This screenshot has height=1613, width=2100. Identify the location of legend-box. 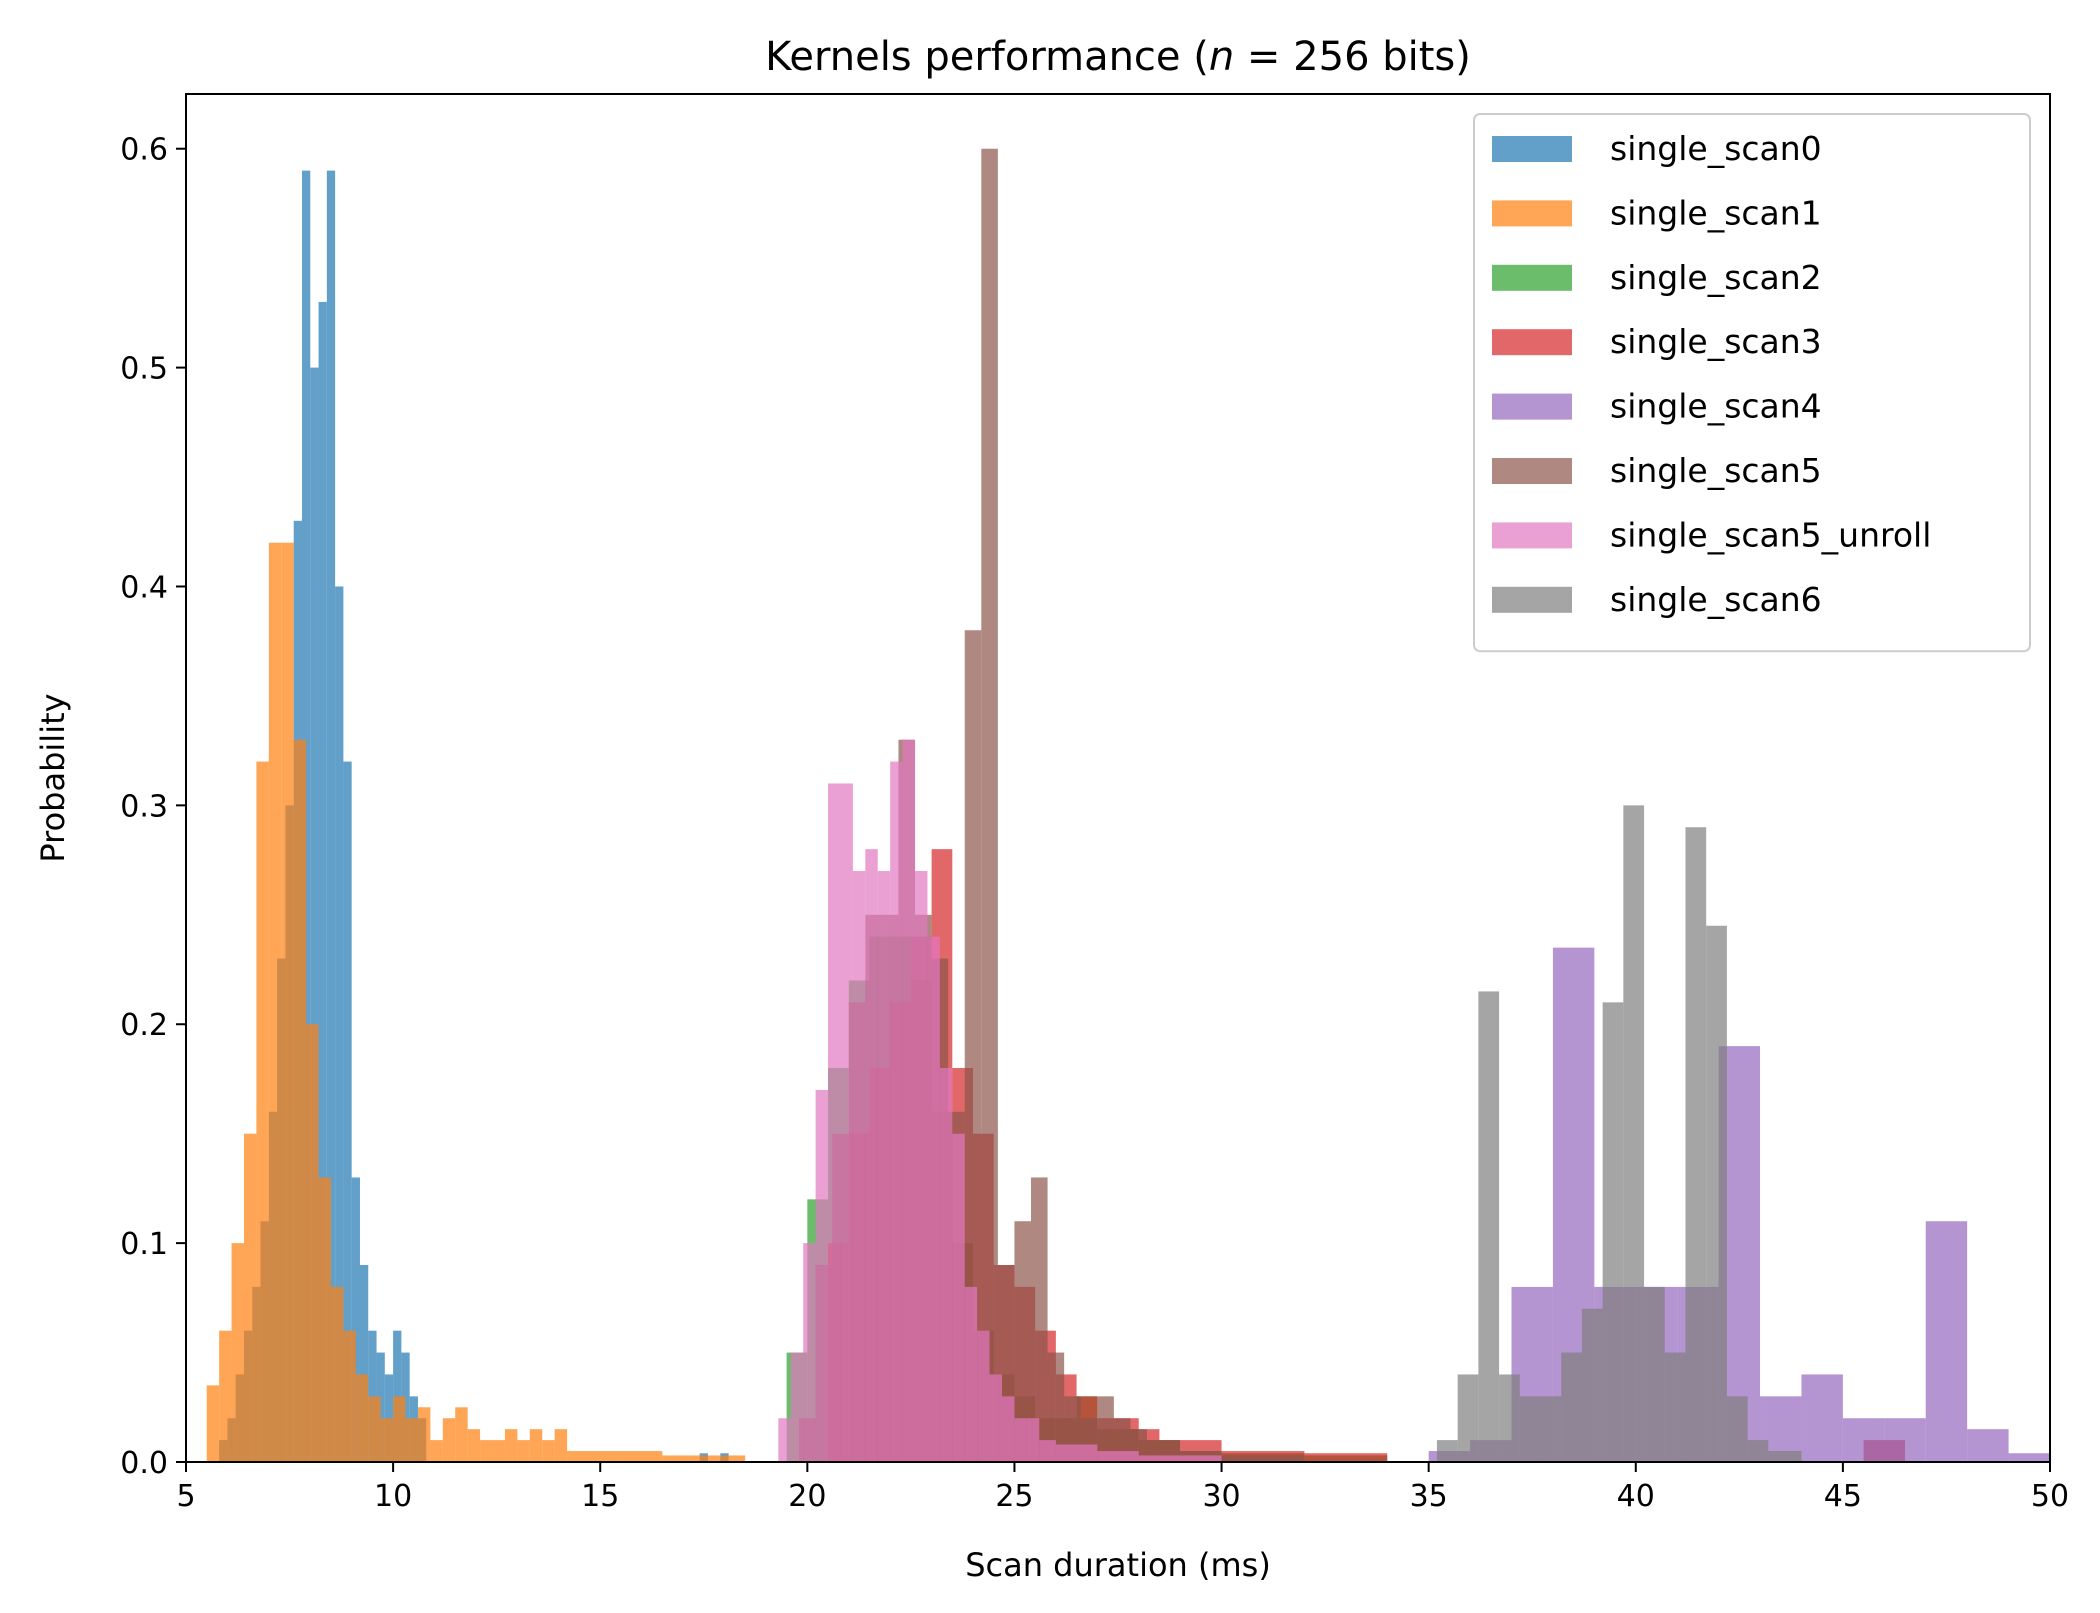
(1752, 383).